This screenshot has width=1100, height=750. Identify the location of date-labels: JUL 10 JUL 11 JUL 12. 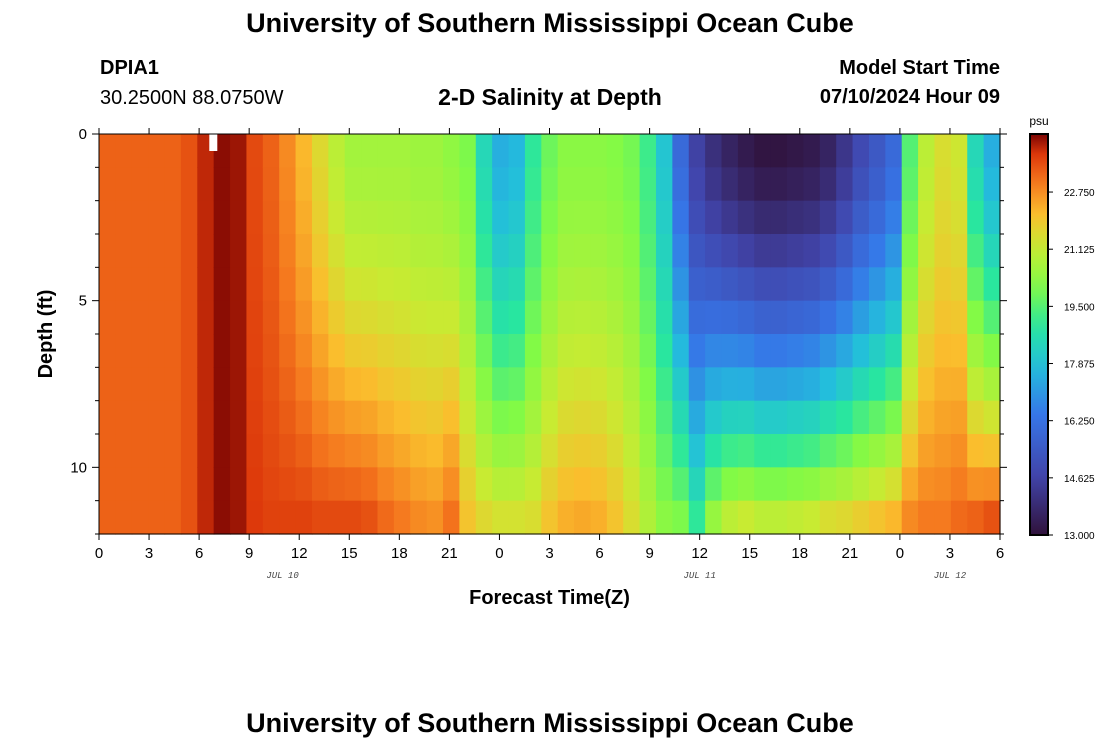
(616, 576).